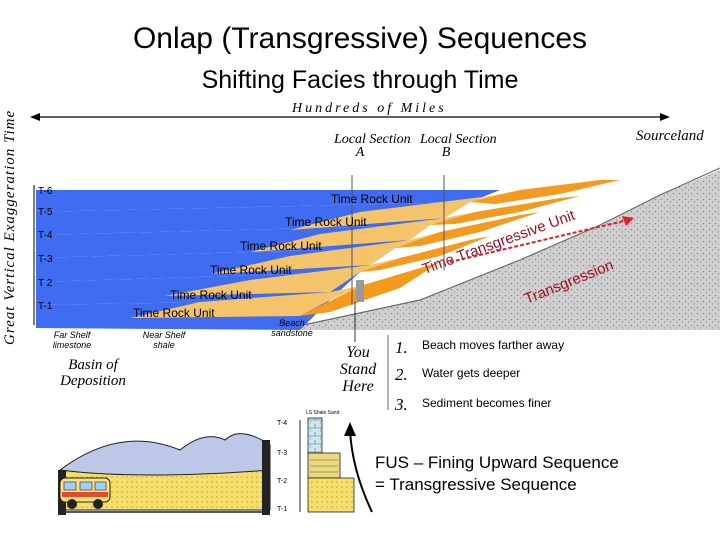 This screenshot has width=720, height=540. Describe the element at coordinates (471, 373) in the screenshot. I see `point-2-text: Water gets deeper` at that location.